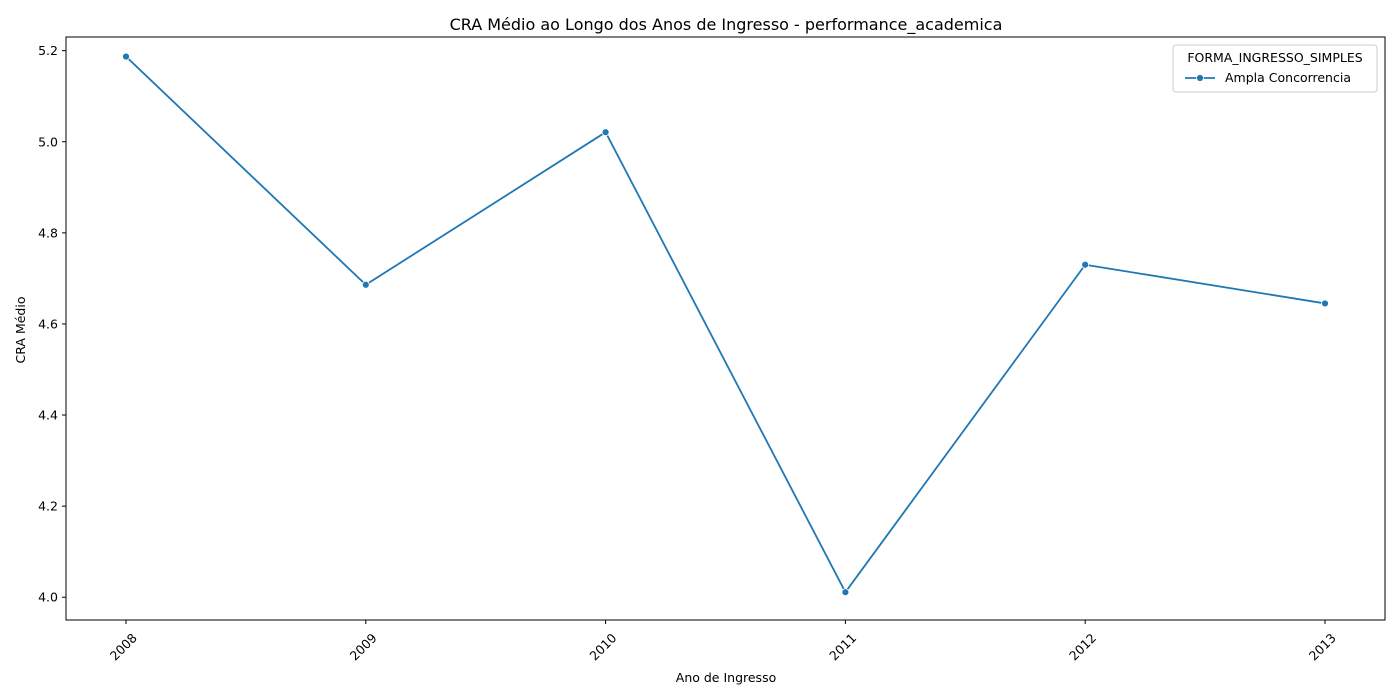  I want to click on y-tick-label: 4.4, so click(48, 415).